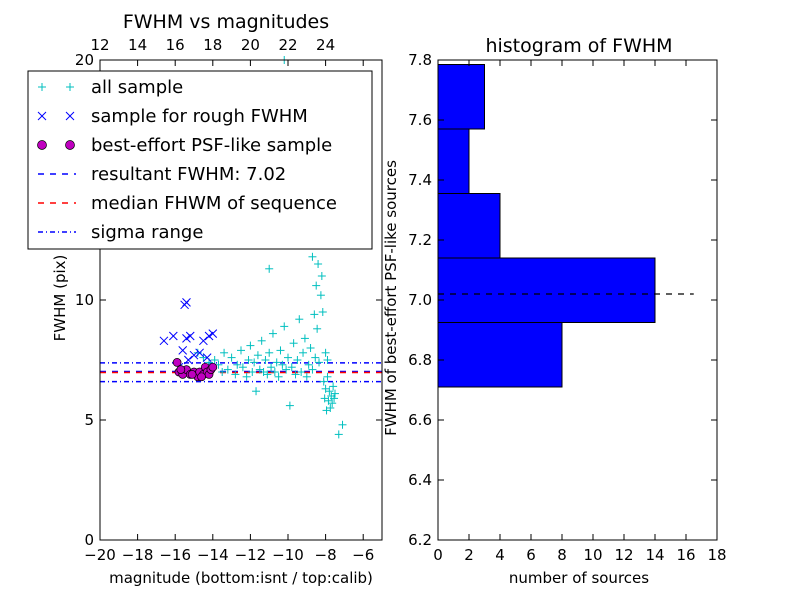  What do you see at coordinates (110, 87) in the screenshot?
I see `legend-item: all sample` at bounding box center [110, 87].